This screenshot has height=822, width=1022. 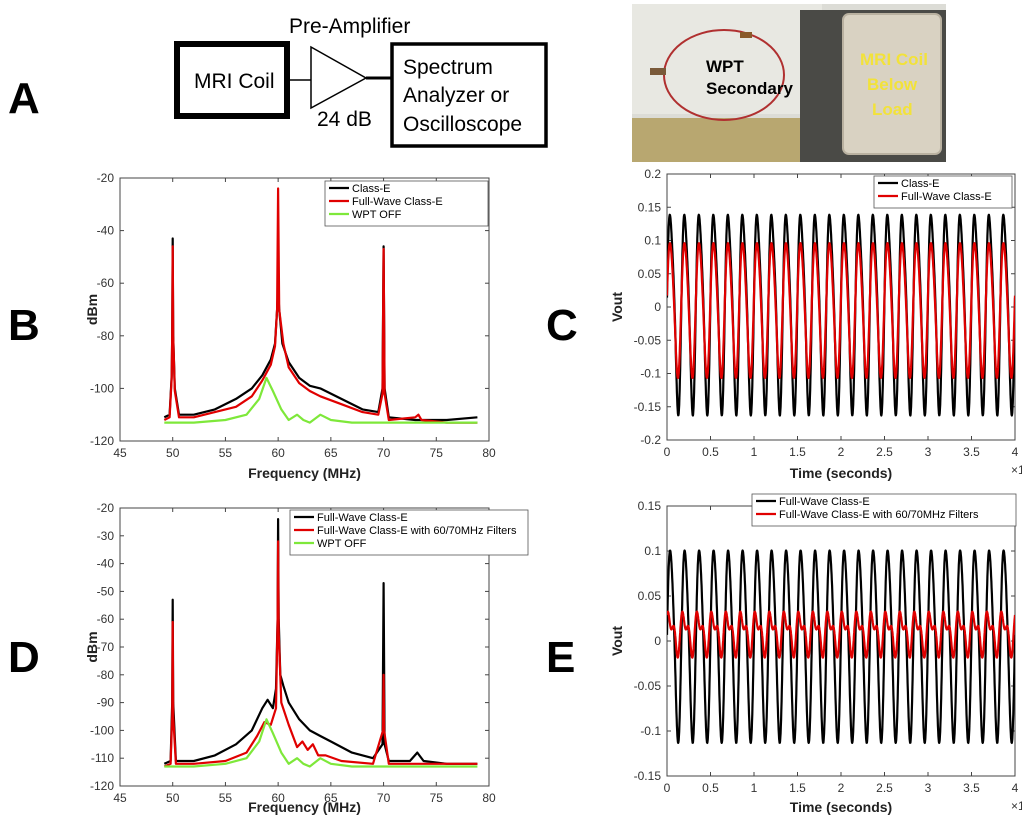 I want to click on x-tick-label: 0.5, so click(x=710, y=452).